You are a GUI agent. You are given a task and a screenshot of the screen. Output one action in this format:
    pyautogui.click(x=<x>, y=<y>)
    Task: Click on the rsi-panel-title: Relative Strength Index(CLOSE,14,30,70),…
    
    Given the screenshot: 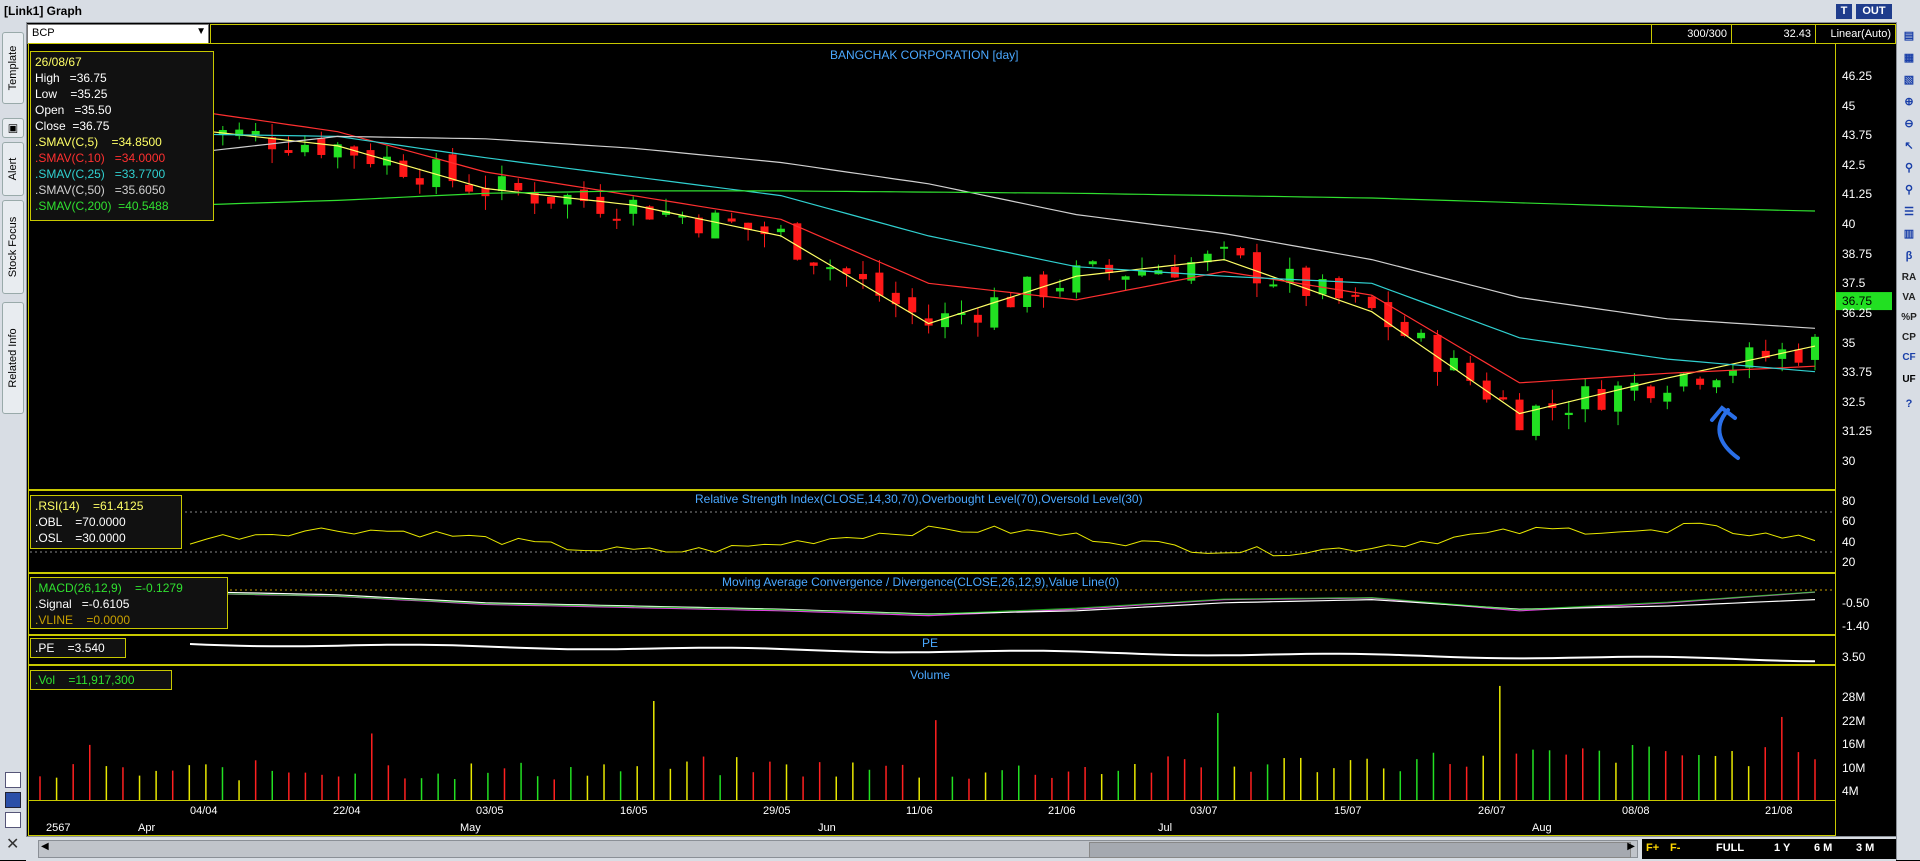 What is the action you would take?
    pyautogui.click(x=919, y=499)
    